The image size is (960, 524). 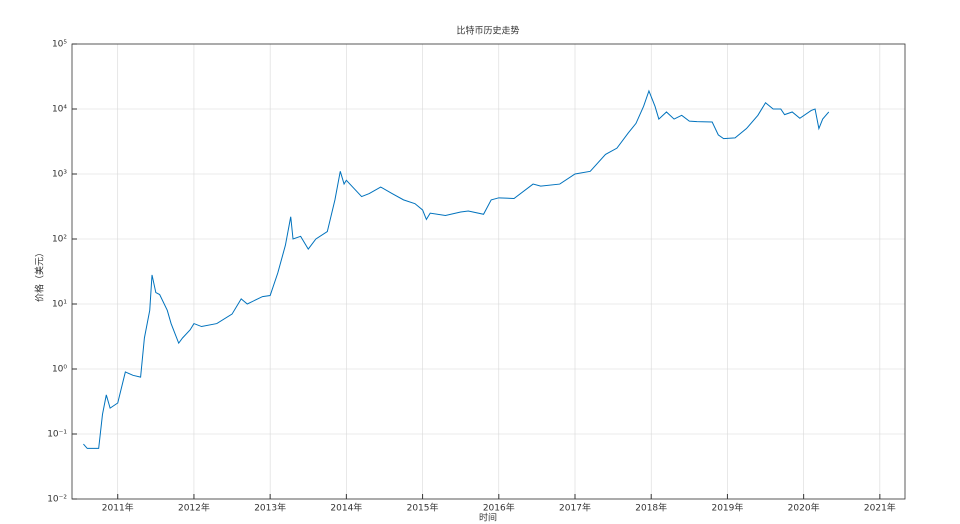 I want to click on y-tick-label: 10⁰, so click(x=59, y=370).